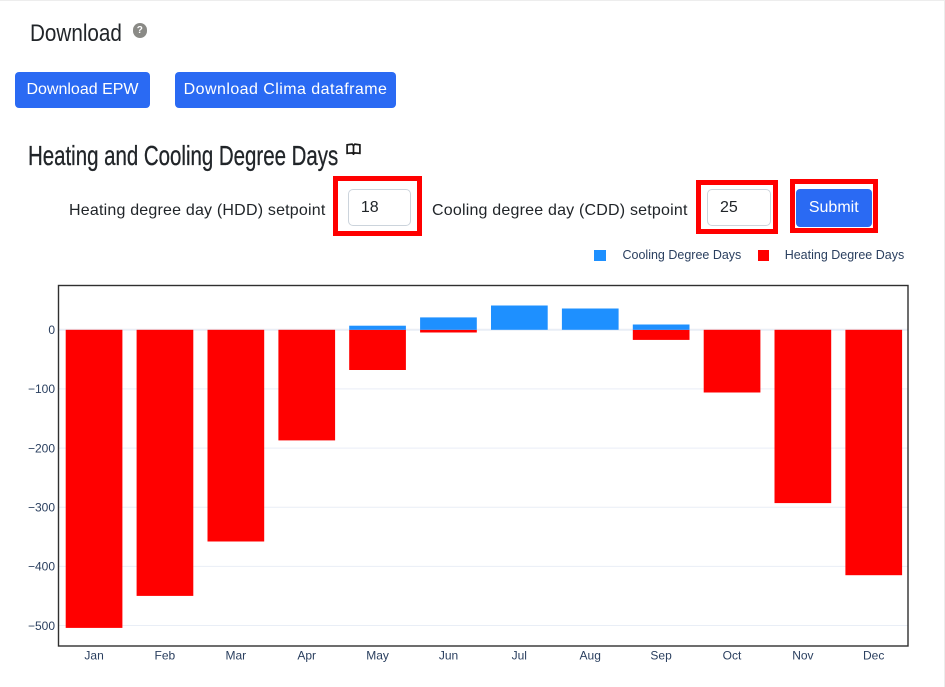 The height and width of the screenshot is (687, 945). What do you see at coordinates (41, 389) in the screenshot?
I see `svg-text: −100` at bounding box center [41, 389].